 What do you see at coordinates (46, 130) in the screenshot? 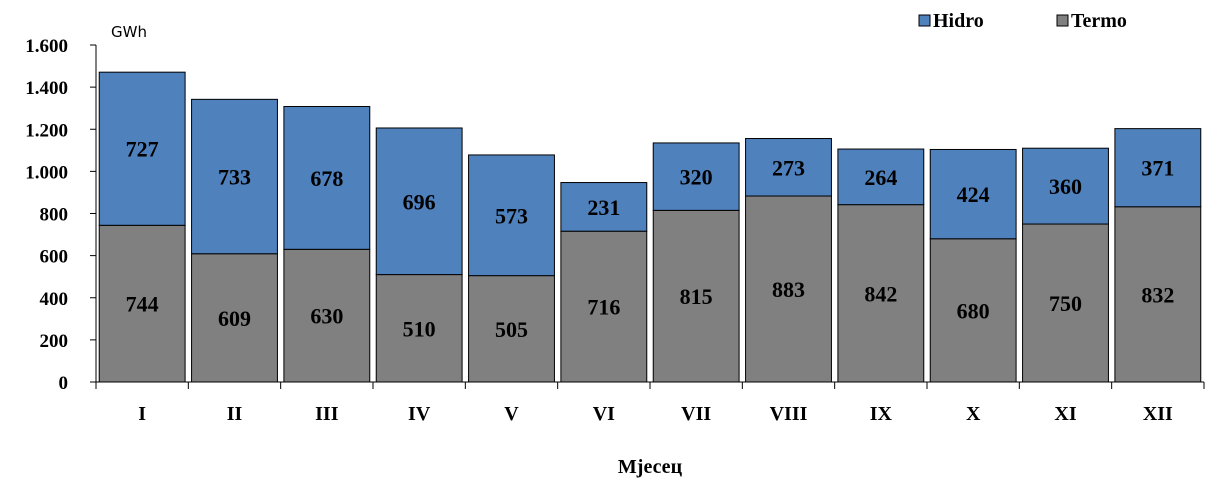
I see `y-tick-label: 1.200` at bounding box center [46, 130].